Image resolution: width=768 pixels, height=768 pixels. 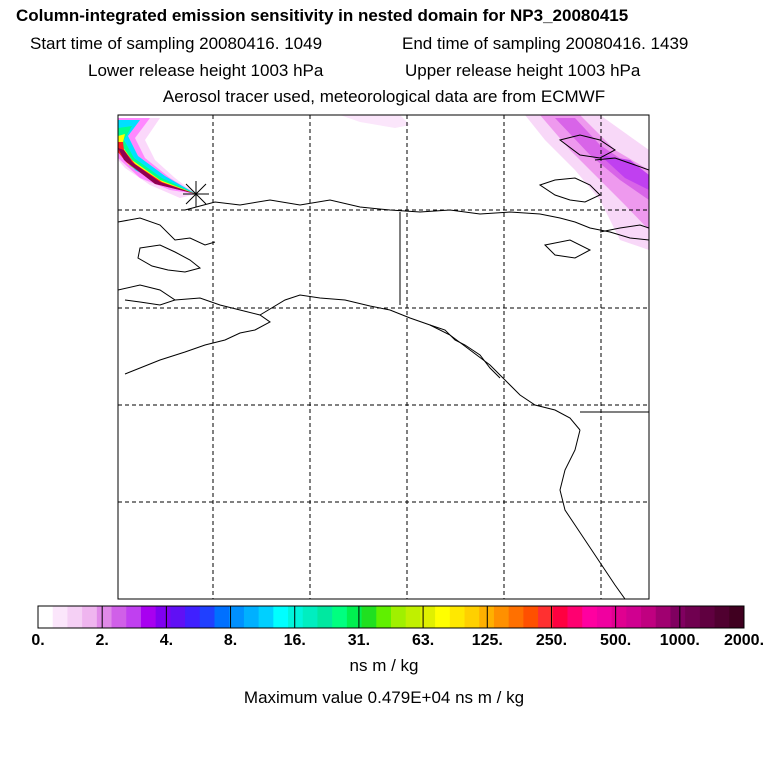 What do you see at coordinates (166, 640) in the screenshot?
I see `colorbar-tick-label: 4.` at bounding box center [166, 640].